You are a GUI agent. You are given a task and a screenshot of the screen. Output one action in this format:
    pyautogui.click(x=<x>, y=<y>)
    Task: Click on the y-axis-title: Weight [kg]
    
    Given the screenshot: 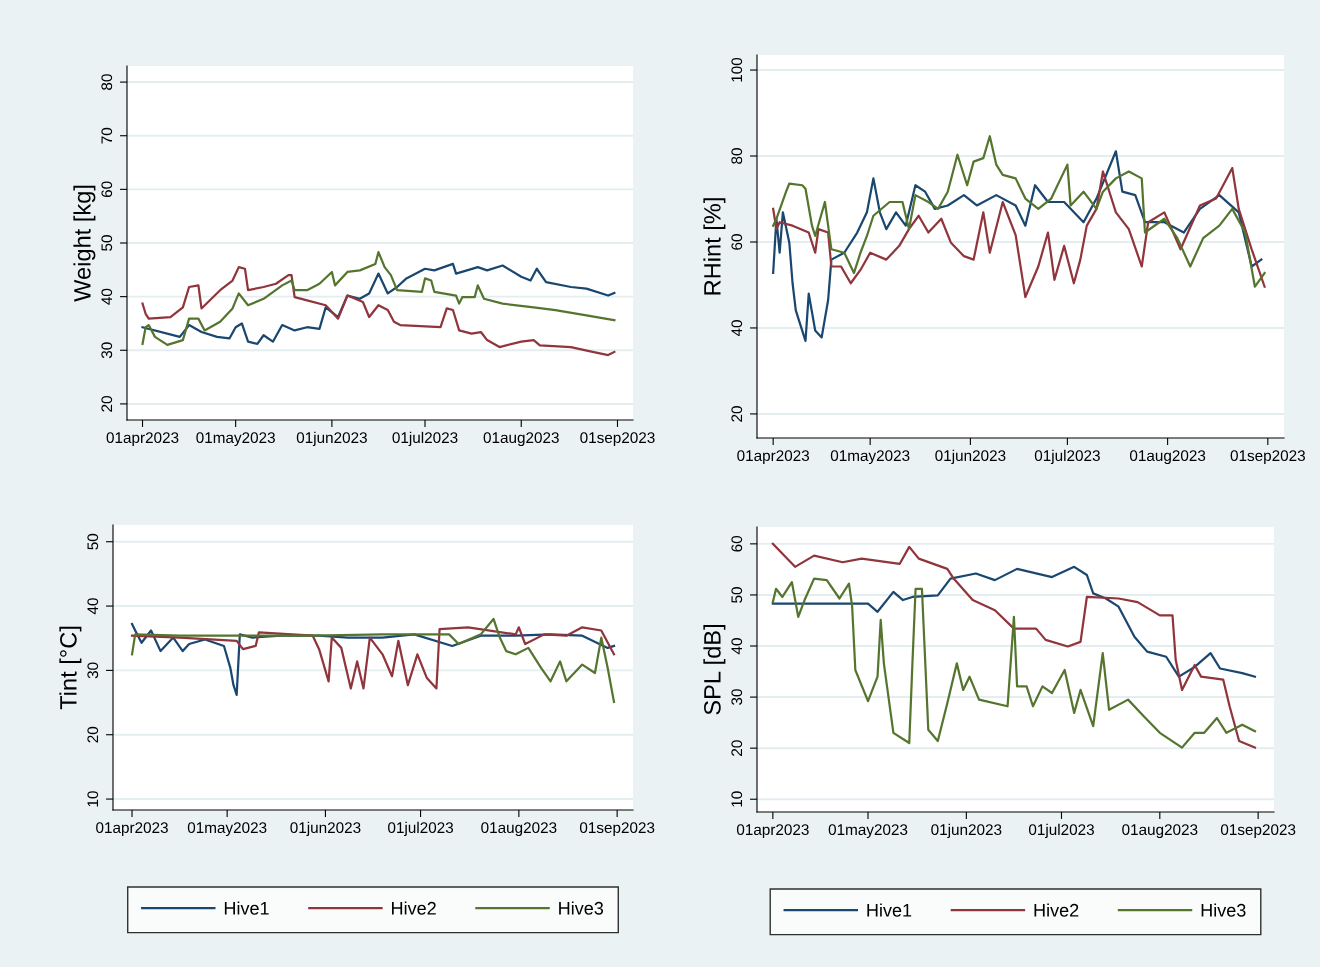 What is the action you would take?
    pyautogui.click(x=84, y=243)
    